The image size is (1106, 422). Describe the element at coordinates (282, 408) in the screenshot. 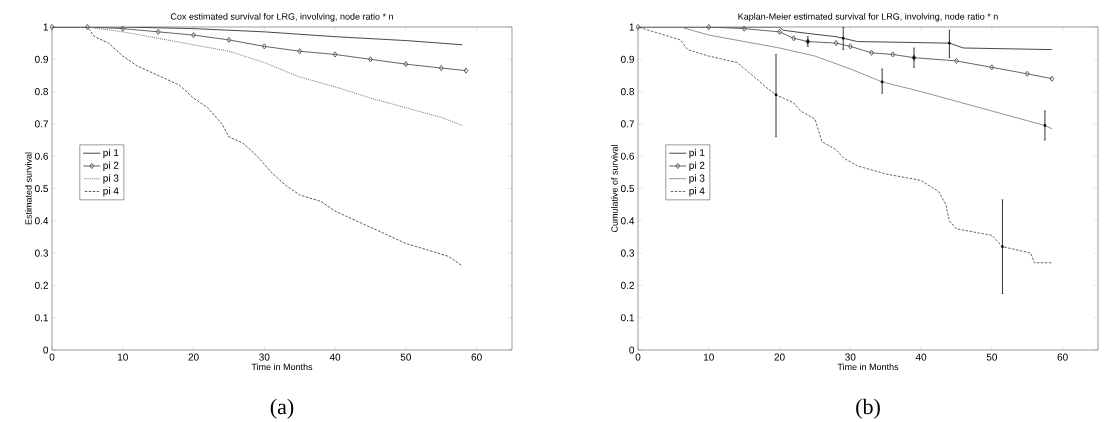

I see `text: (a)` at that location.